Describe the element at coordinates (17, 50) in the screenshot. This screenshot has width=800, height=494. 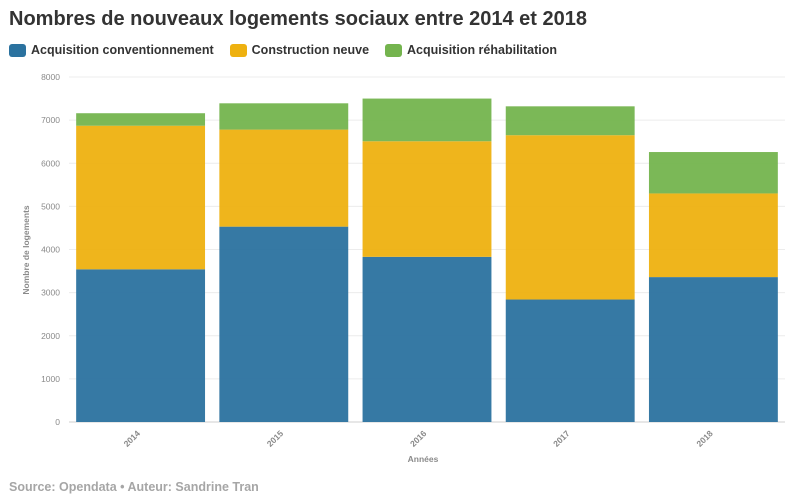
I see `legend-swatch-acquisition-conventionnement` at that location.